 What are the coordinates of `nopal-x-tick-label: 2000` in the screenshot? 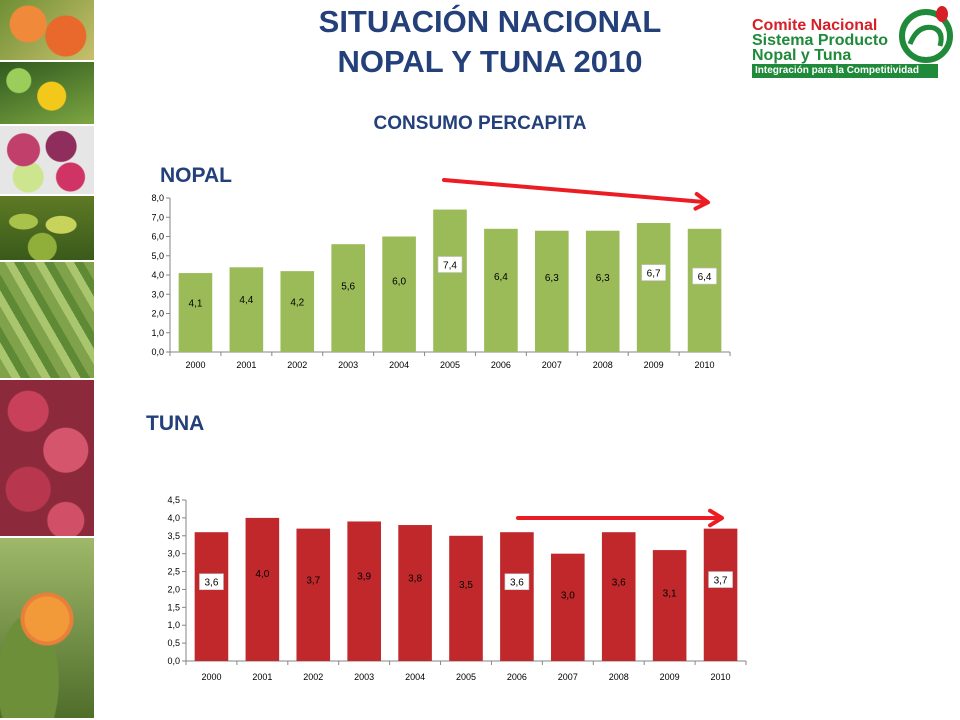 It's located at (195, 365).